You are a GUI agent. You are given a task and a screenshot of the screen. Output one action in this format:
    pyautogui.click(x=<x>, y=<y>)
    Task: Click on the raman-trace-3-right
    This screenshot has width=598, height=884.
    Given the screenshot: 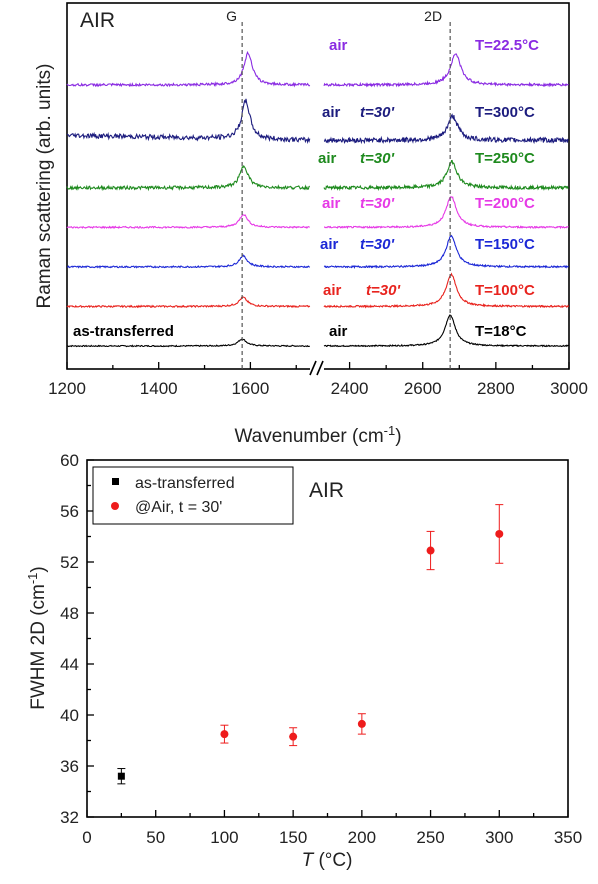 What is the action you would take?
    pyautogui.click(x=446, y=213)
    